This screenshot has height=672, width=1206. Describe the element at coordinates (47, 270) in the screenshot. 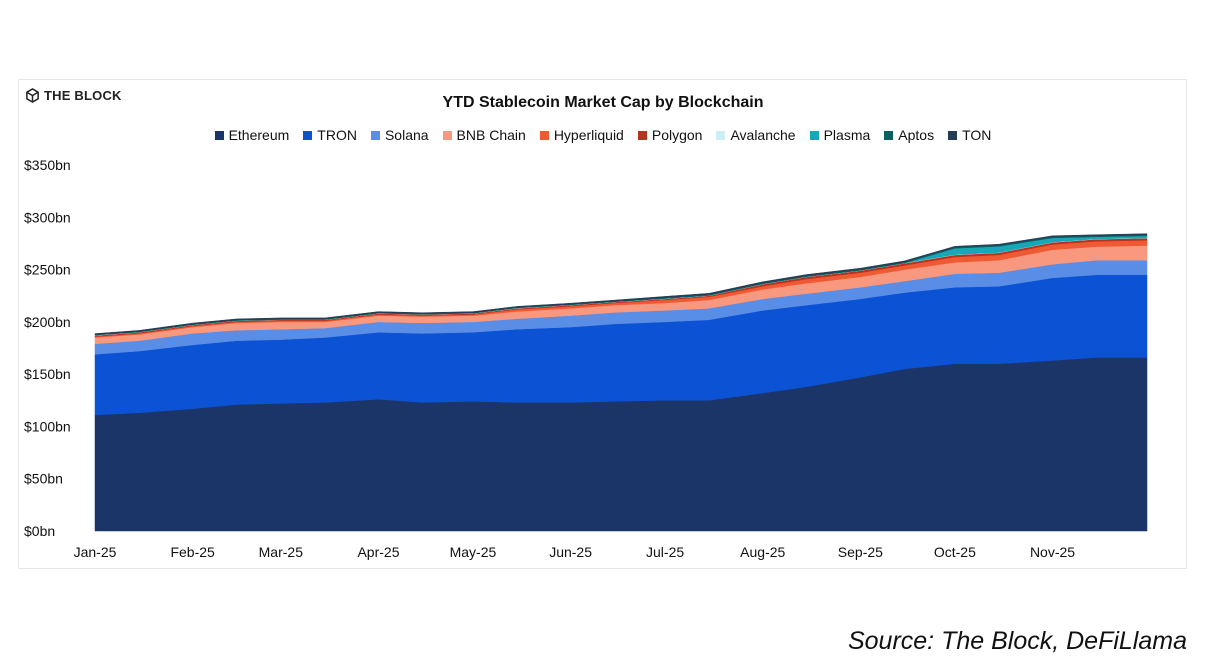

I see `y-tick-label: $250bn` at that location.